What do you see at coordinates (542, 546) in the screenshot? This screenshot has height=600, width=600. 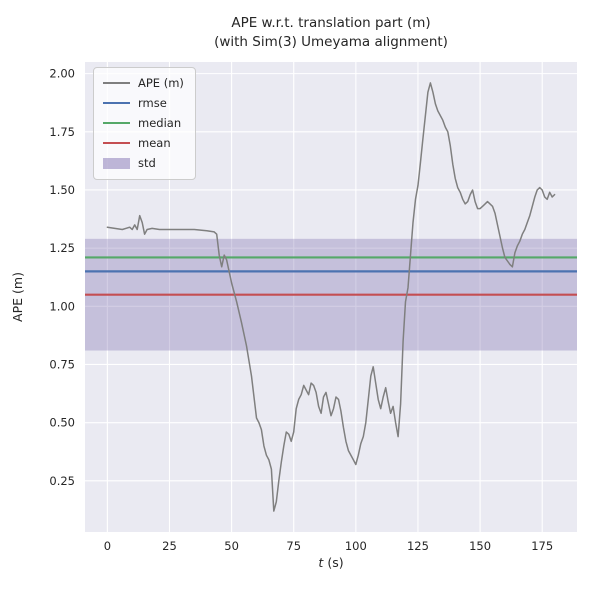 I see `x-tick-label: 175` at bounding box center [542, 546].